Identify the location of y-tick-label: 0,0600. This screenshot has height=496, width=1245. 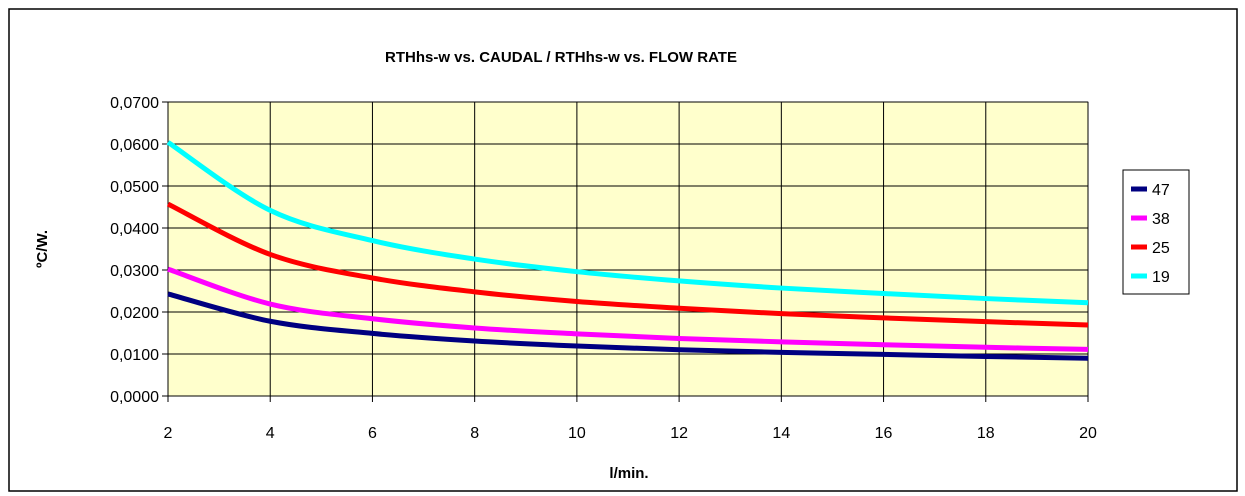
(134, 145).